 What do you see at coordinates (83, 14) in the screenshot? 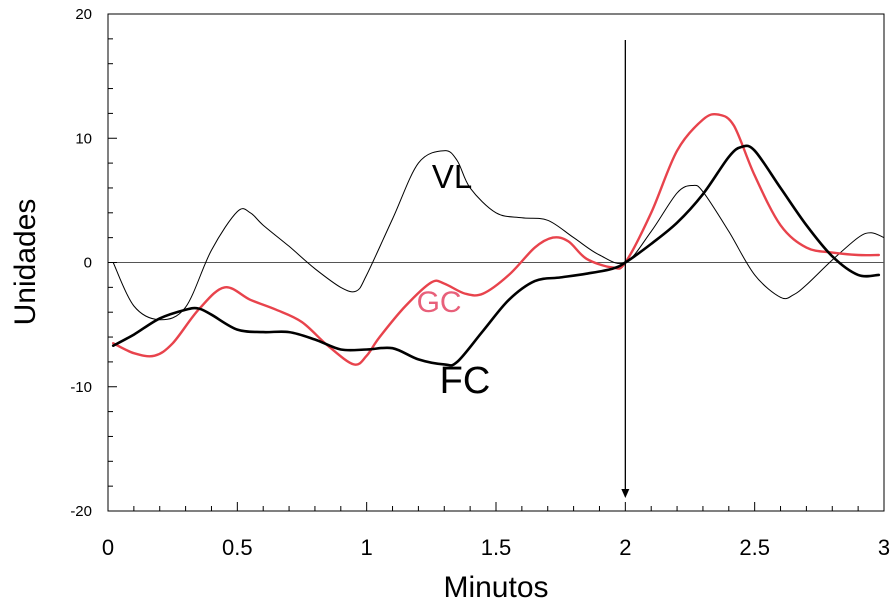
I see `y-tick-label: 20` at bounding box center [83, 14].